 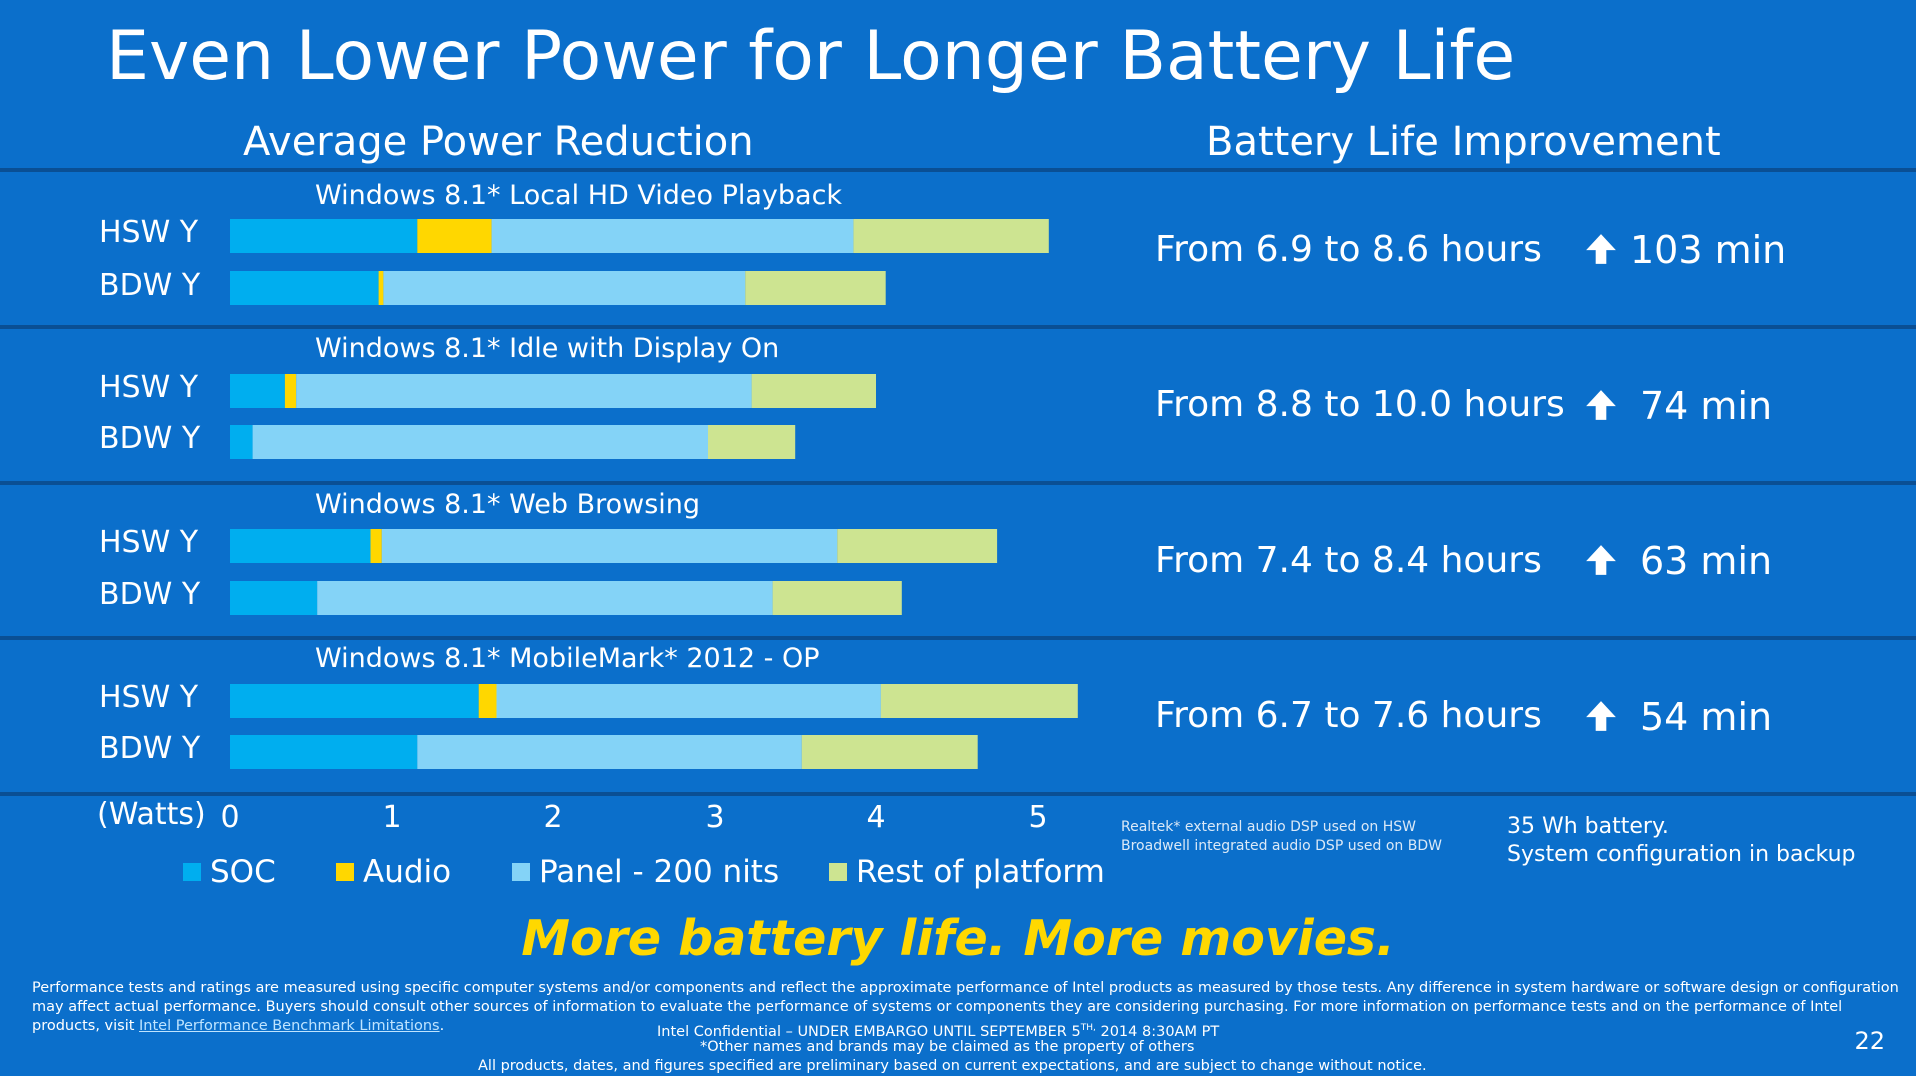 I want to click on battery-result-text: From 6.9 to 8.6 hours, so click(x=1348, y=249).